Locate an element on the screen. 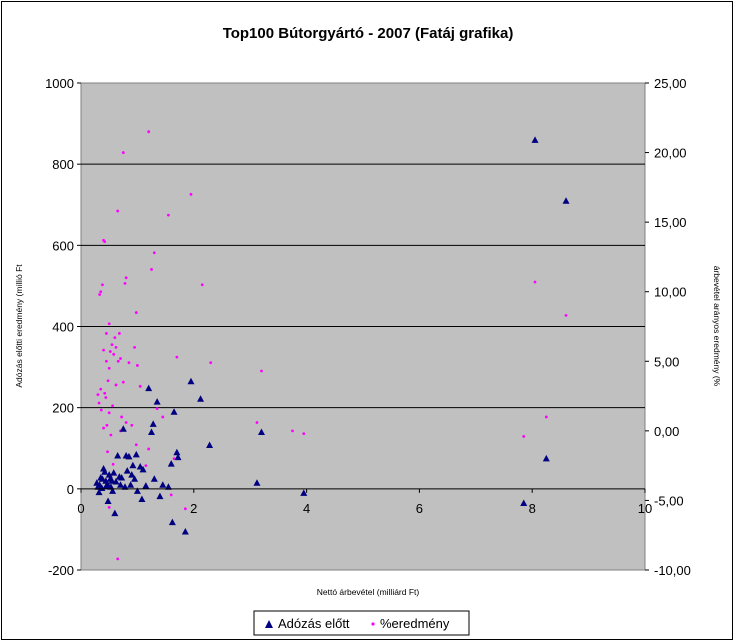 The image size is (736, 643). legend-entry-pct: %eredmény is located at coordinates (415, 623).